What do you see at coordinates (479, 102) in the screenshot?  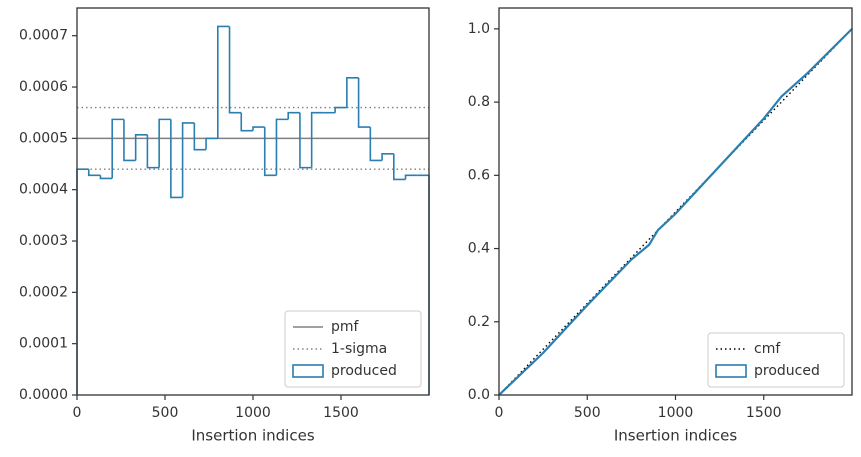 I see `y-tick-label: 0.8` at bounding box center [479, 102].